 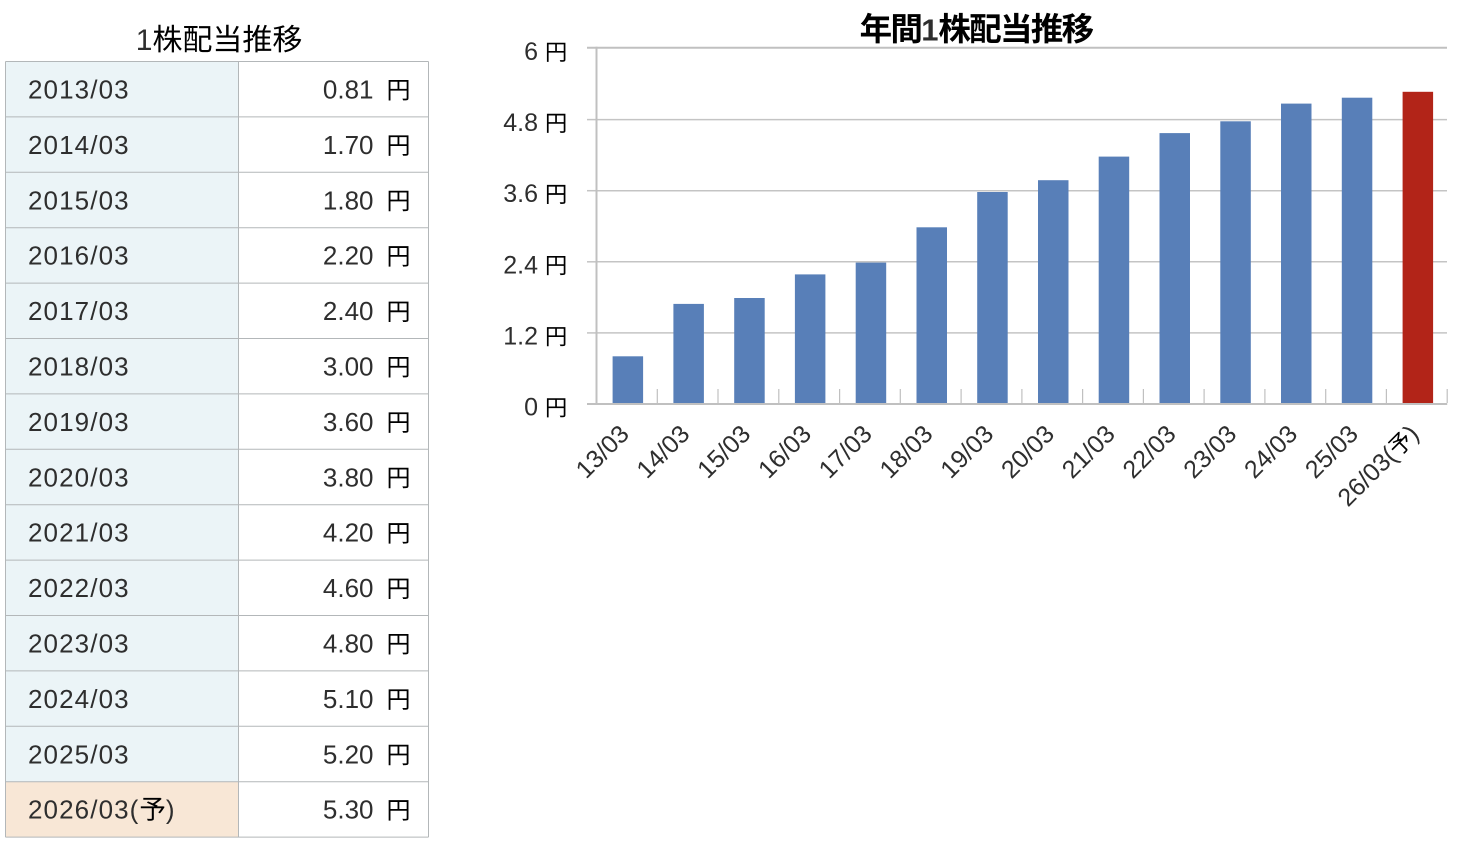 What do you see at coordinates (967, 452) in the screenshot?
I see `svg-text: 19/03` at bounding box center [967, 452].